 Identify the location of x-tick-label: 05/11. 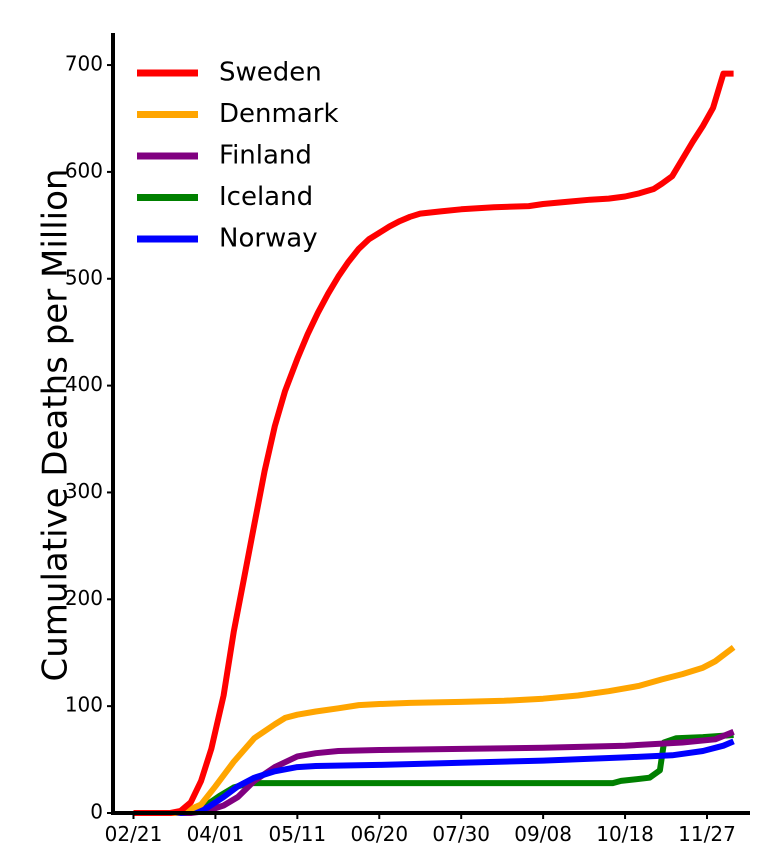
(298, 834).